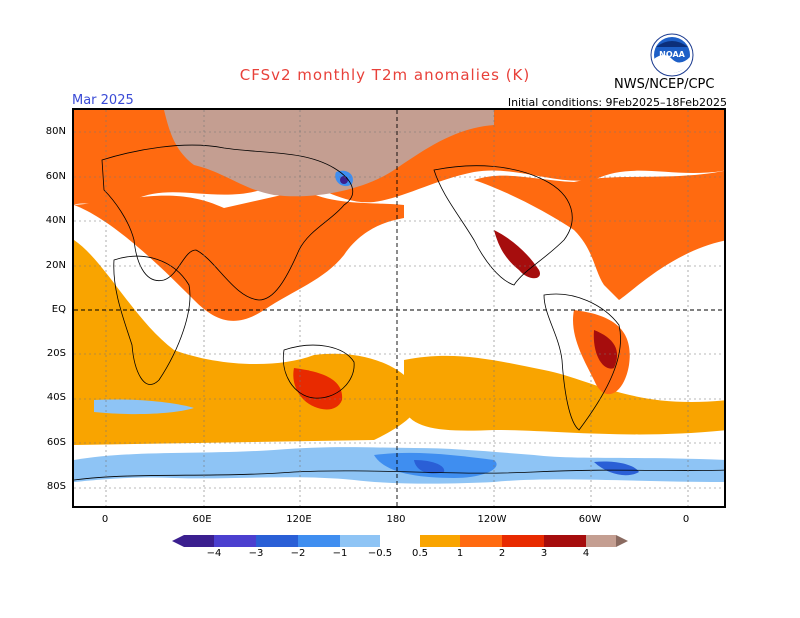 Image resolution: width=800 pixels, height=618 pixels. What do you see at coordinates (56, 442) in the screenshot?
I see `lat-label-60s: 60S` at bounding box center [56, 442].